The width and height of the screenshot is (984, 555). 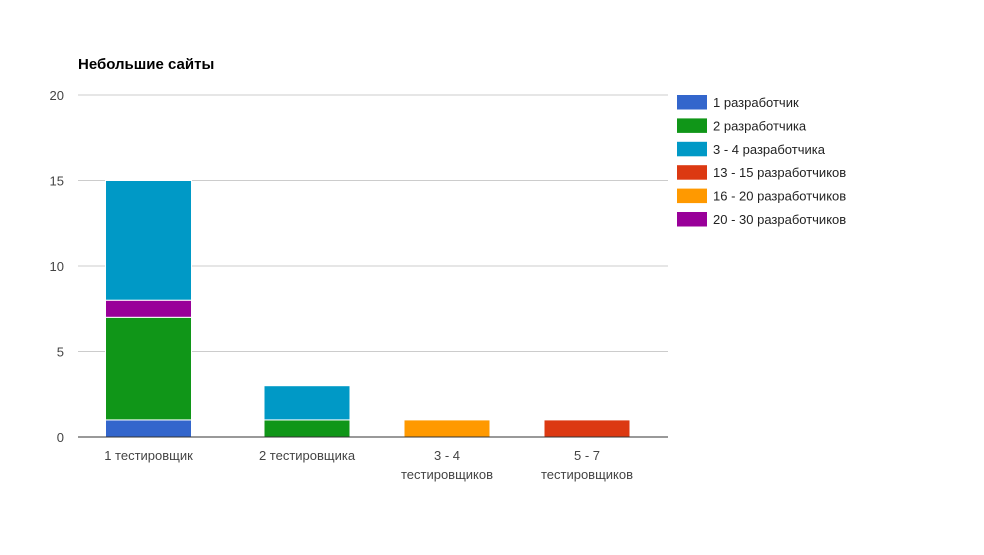 I want to click on x-tick-label-line: 3 - 4, so click(x=447, y=455).